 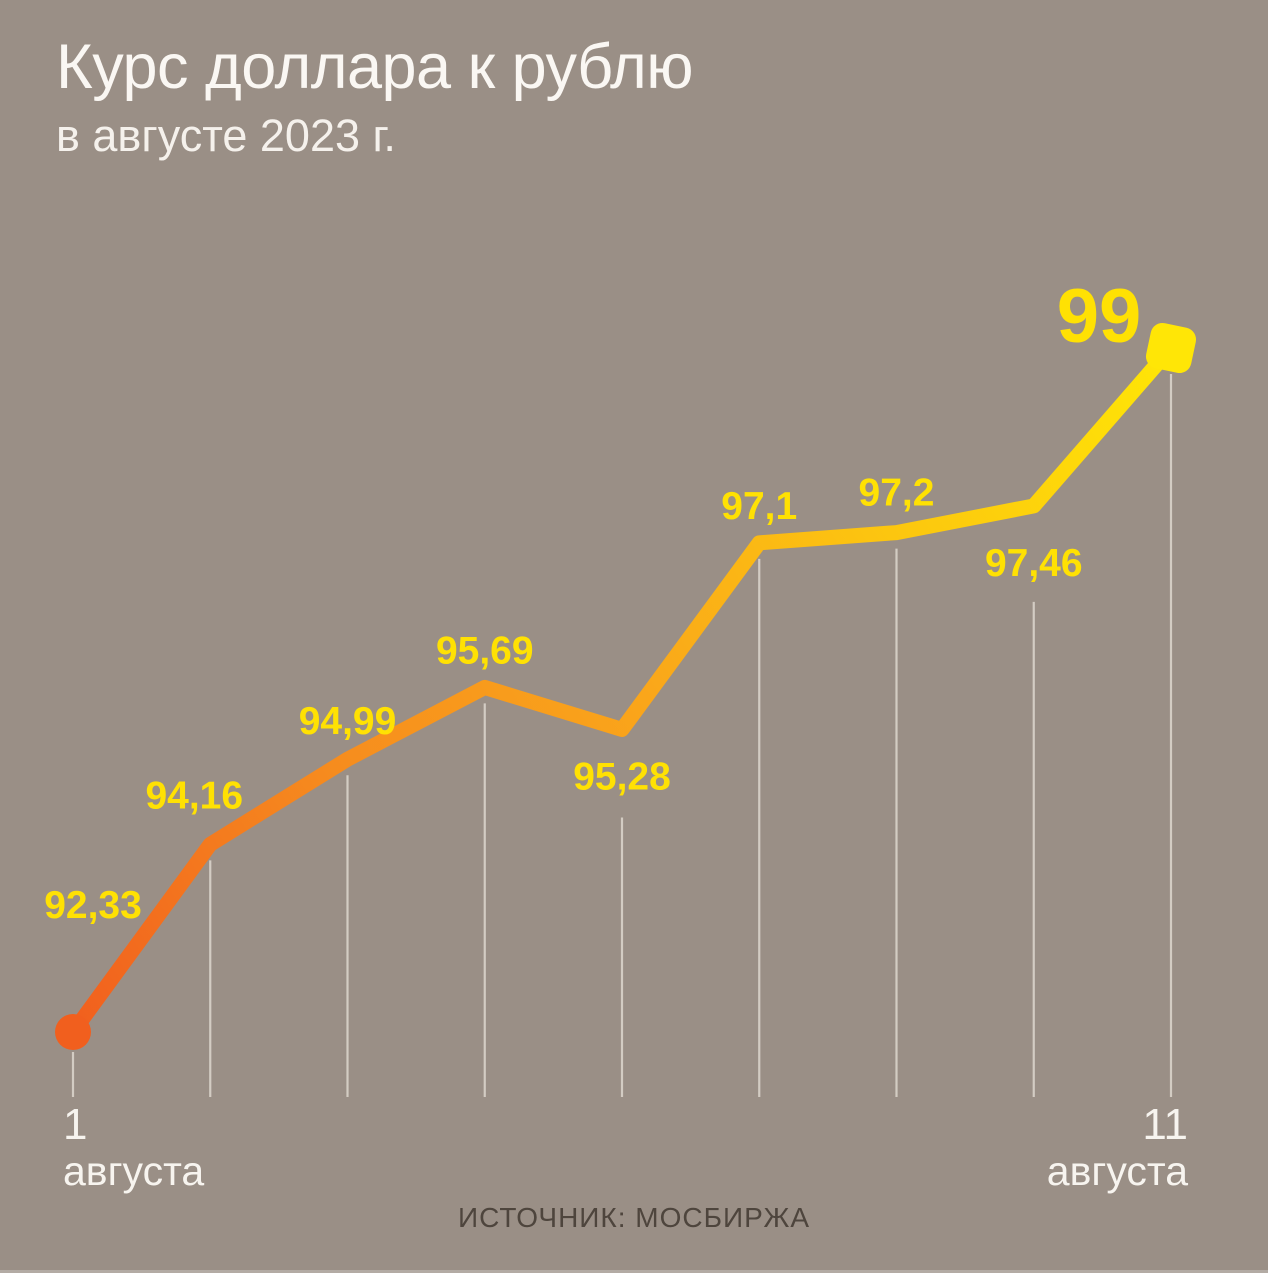 What do you see at coordinates (622, 776) in the screenshot?
I see `data-point-label: 95,28` at bounding box center [622, 776].